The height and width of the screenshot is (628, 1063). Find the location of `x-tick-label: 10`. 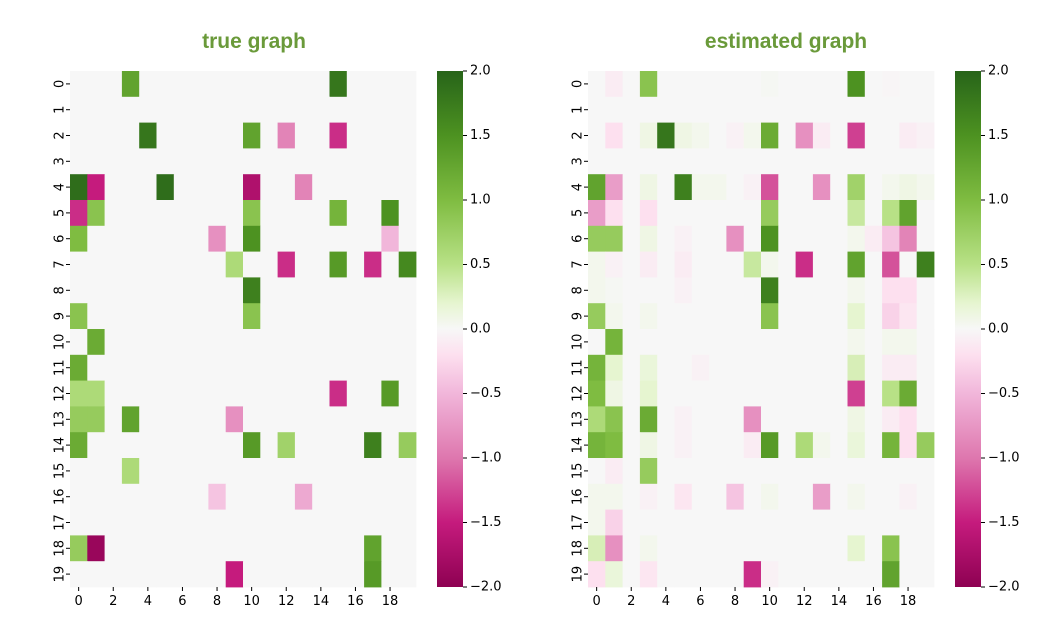

x-tick-label: 10 is located at coordinates (769, 601).